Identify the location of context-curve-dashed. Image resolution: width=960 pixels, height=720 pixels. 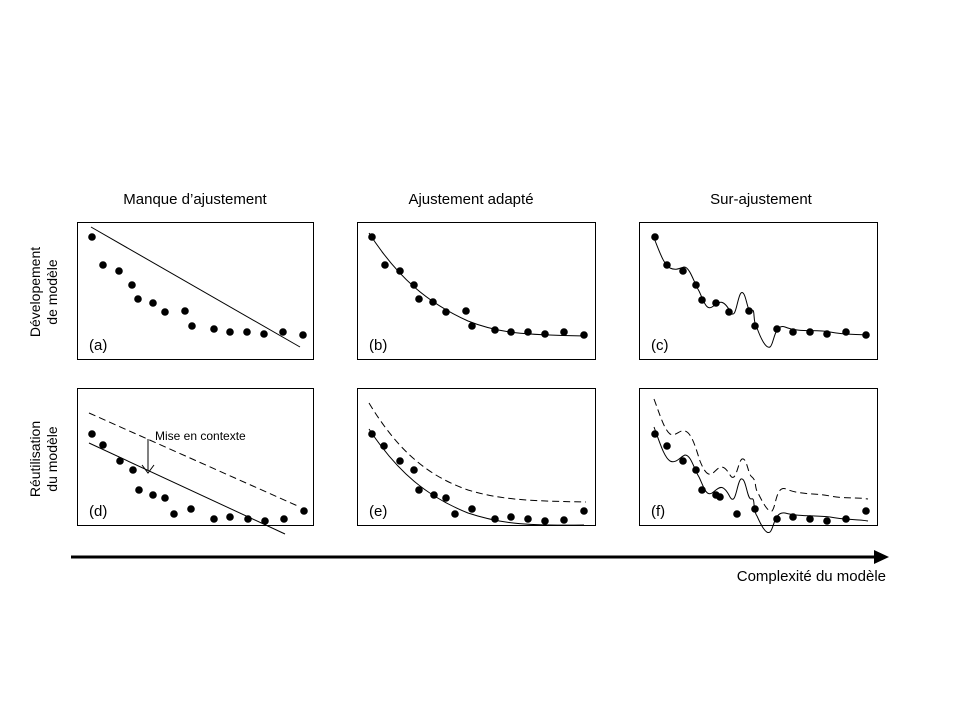
(761, 455).